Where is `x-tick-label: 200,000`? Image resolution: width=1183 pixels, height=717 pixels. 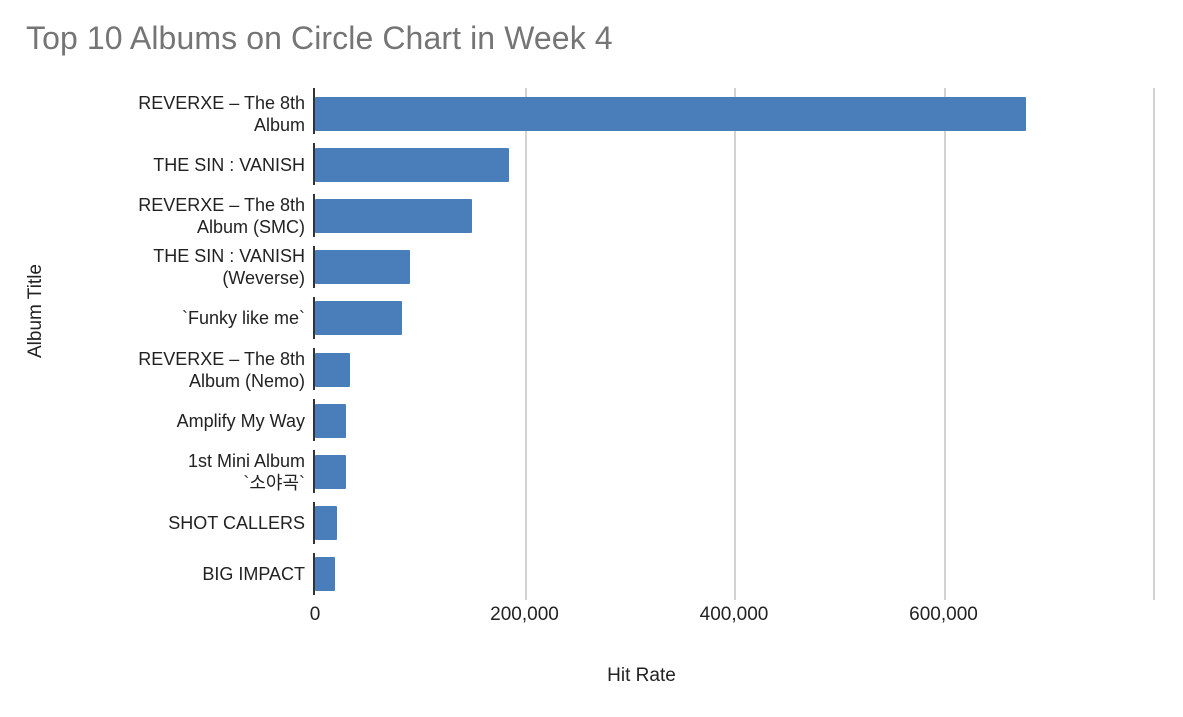
x-tick-label: 200,000 is located at coordinates (524, 614).